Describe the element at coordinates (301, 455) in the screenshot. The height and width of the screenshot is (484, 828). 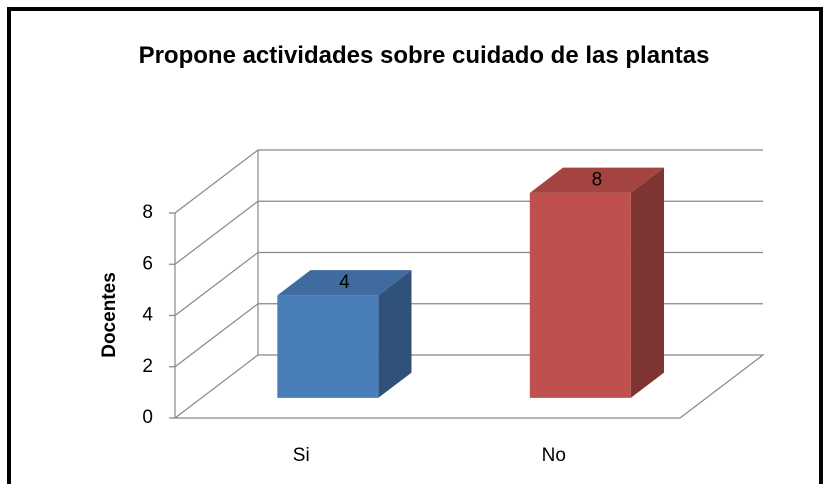
I see `x-tick-label: Si` at that location.